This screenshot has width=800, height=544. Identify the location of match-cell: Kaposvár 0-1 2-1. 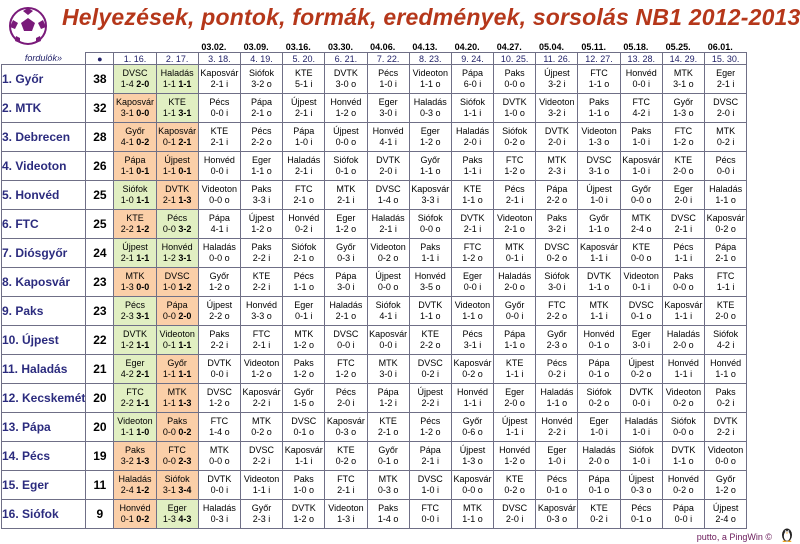
(177, 137).